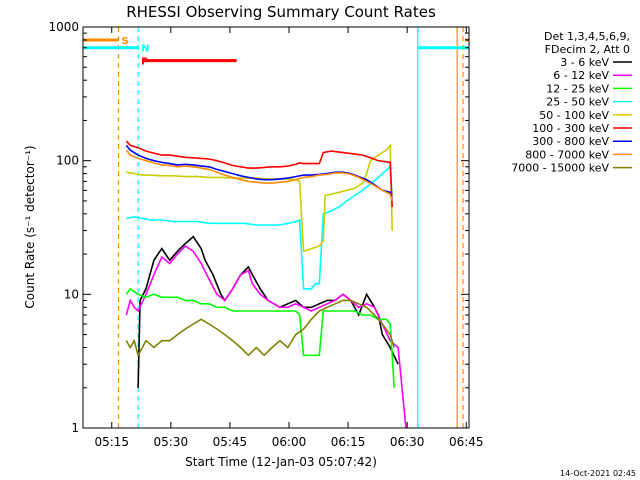 The height and width of the screenshot is (480, 640). I want to click on flag-label-f: F, so click(144, 62).